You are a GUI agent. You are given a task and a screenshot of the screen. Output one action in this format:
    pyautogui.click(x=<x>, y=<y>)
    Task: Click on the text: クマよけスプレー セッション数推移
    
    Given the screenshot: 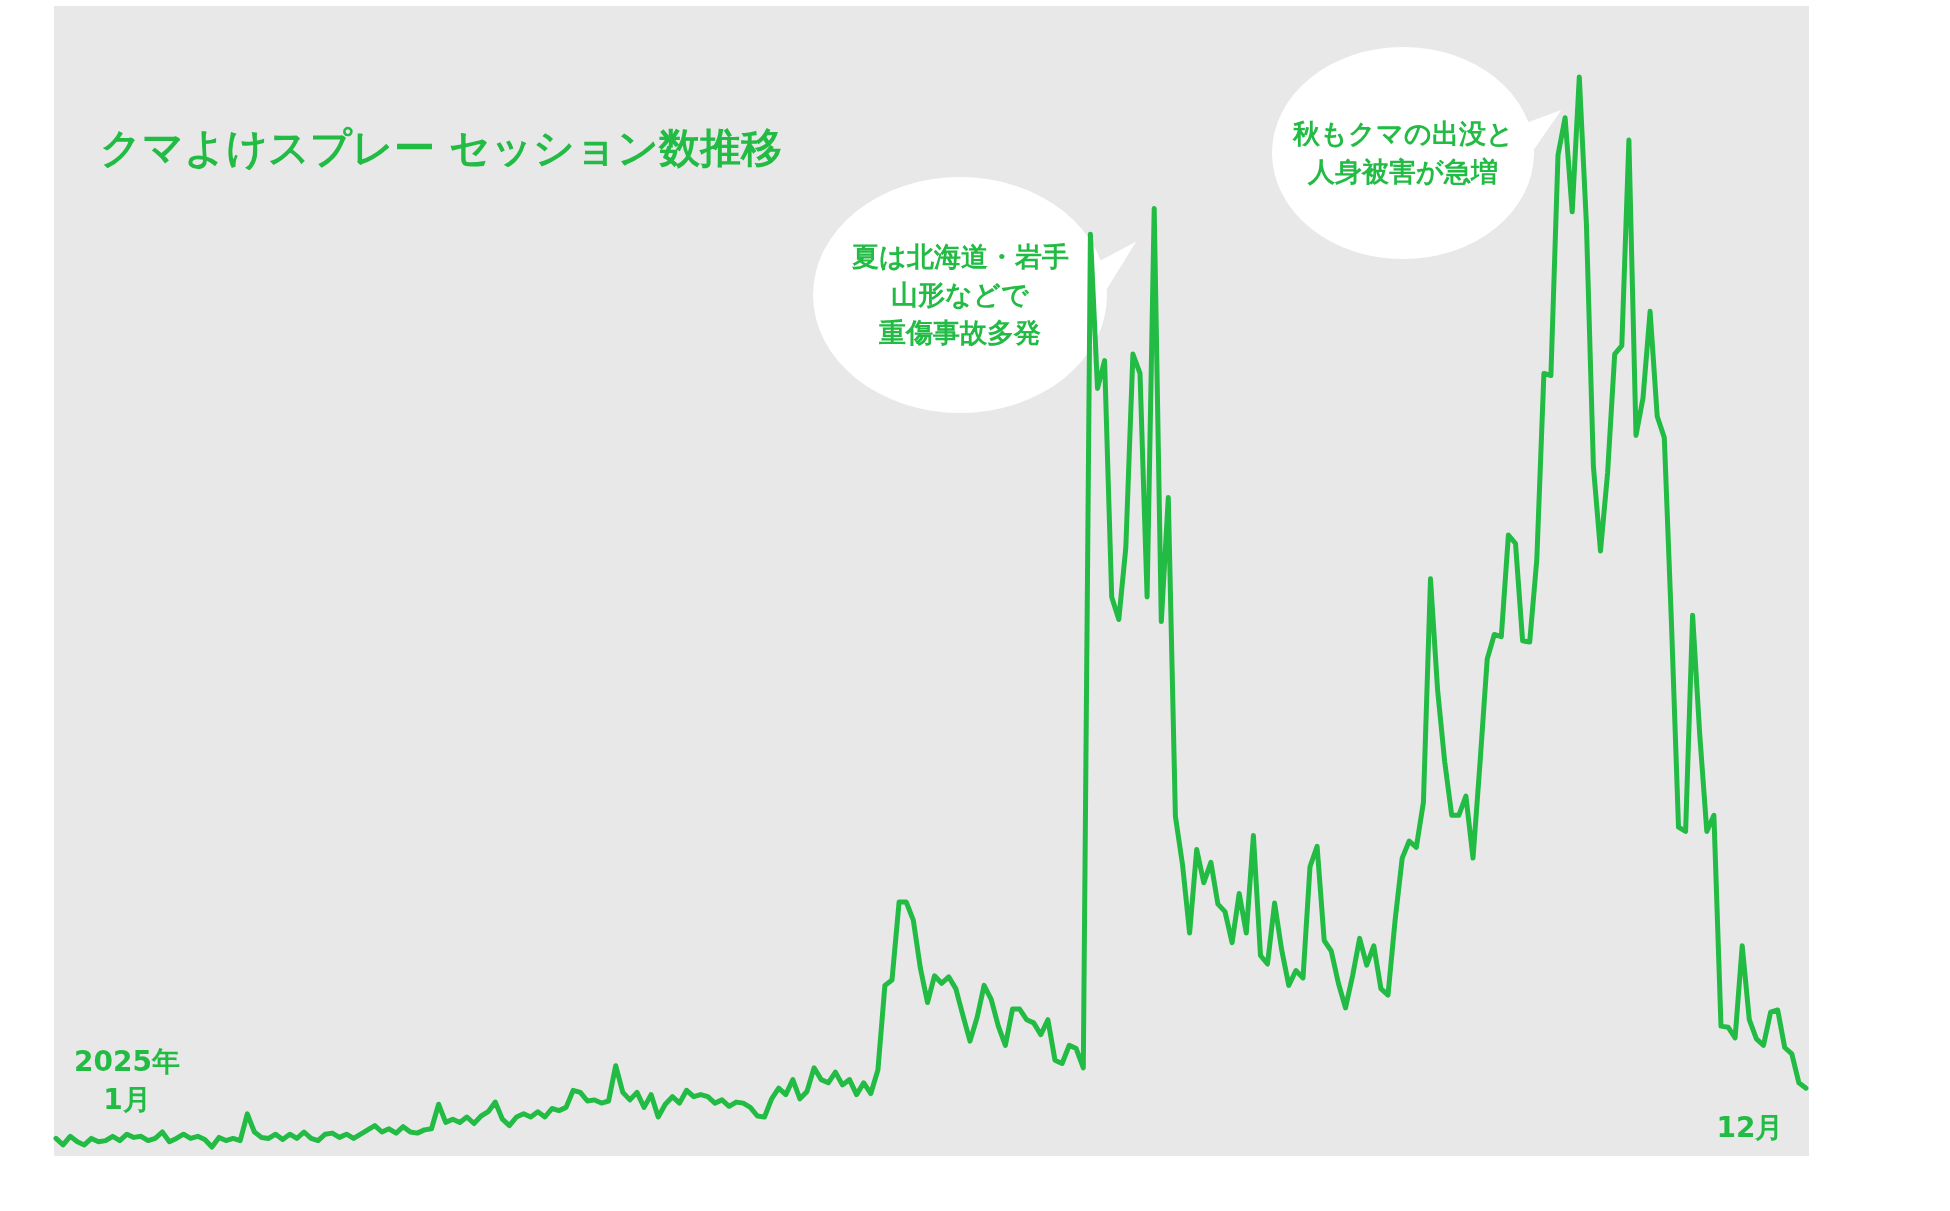 What is the action you would take?
    pyautogui.click(x=441, y=148)
    